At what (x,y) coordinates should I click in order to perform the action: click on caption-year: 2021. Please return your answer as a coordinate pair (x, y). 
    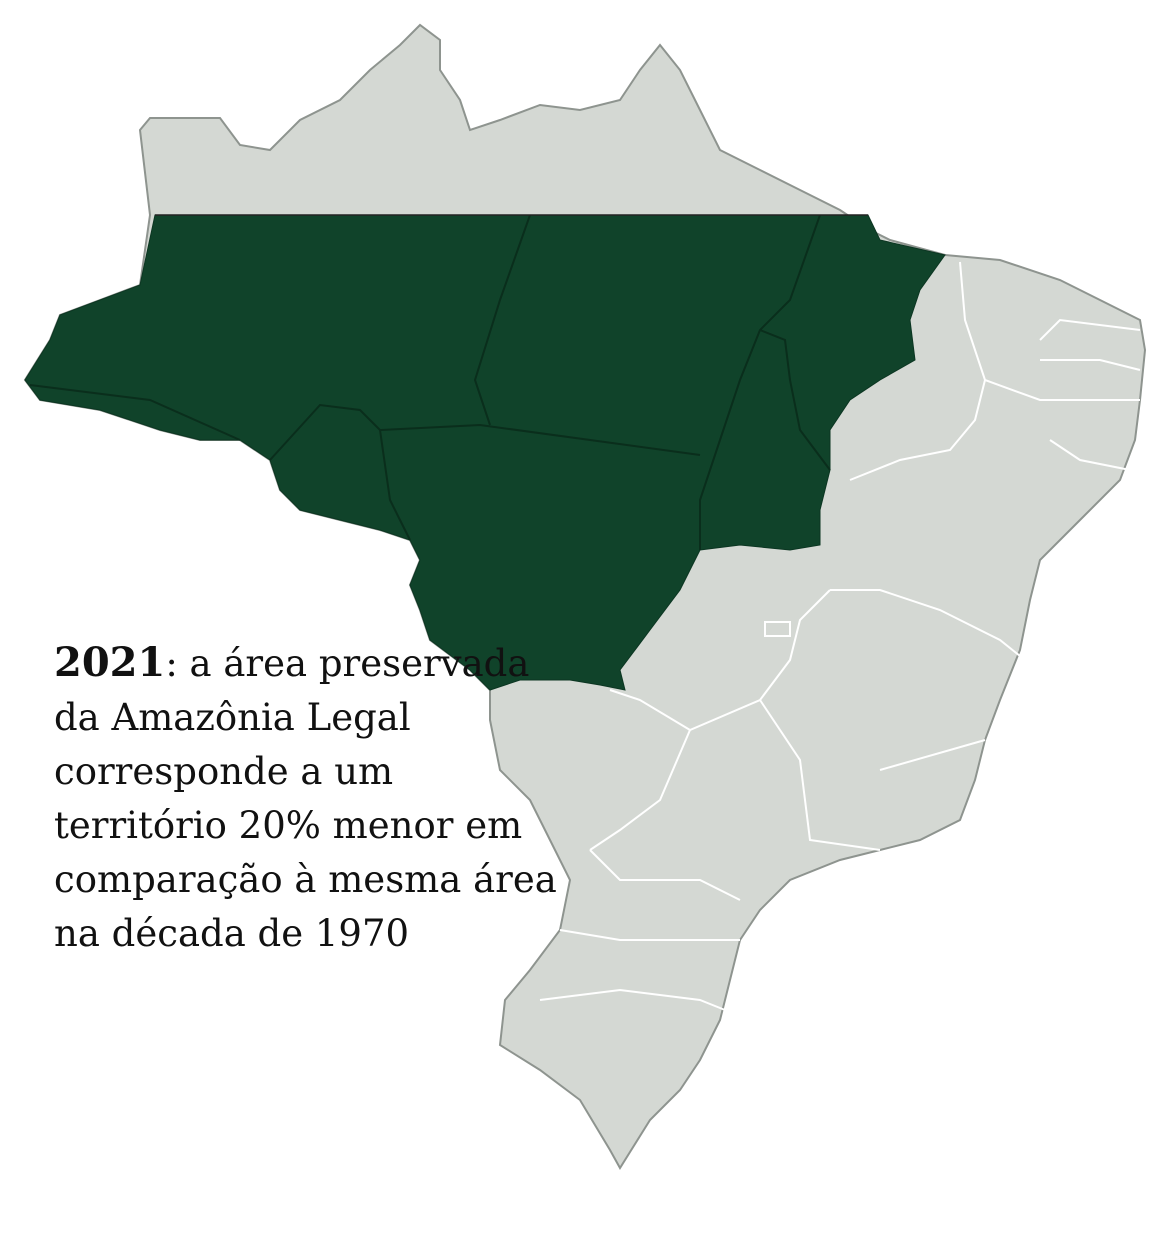
    Looking at the image, I should click on (110, 662).